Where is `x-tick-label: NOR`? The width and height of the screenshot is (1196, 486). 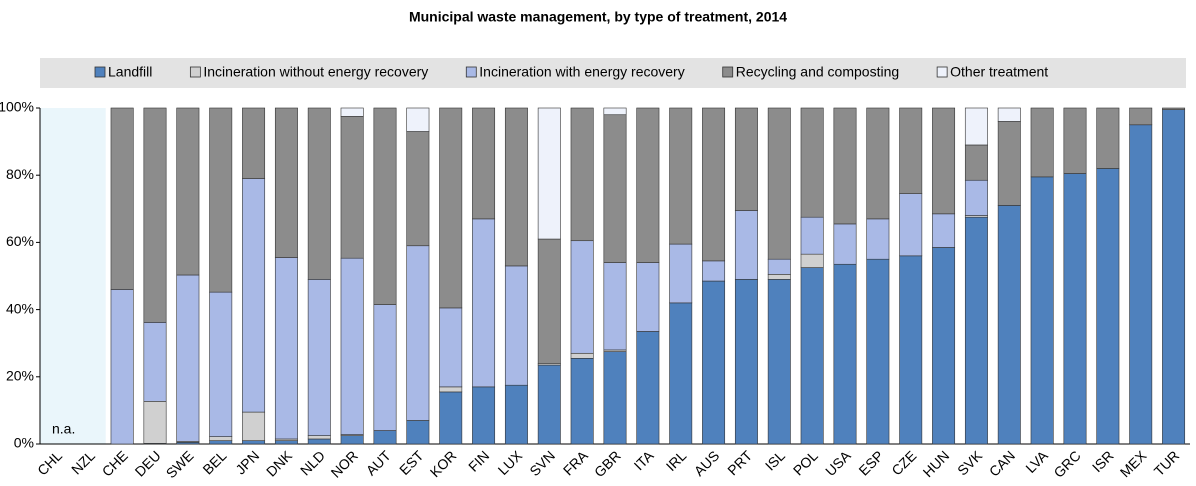 x-tick-label: NOR is located at coordinates (344, 463).